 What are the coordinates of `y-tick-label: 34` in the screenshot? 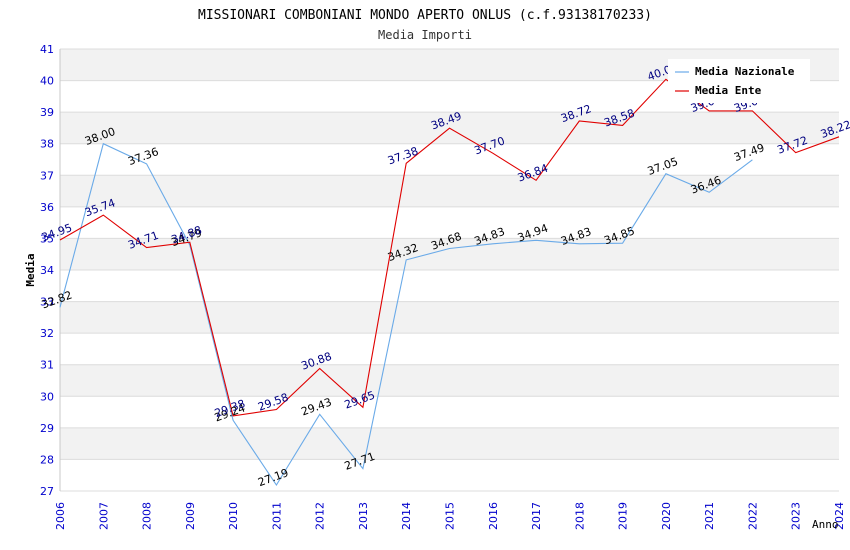 It's located at (47, 270).